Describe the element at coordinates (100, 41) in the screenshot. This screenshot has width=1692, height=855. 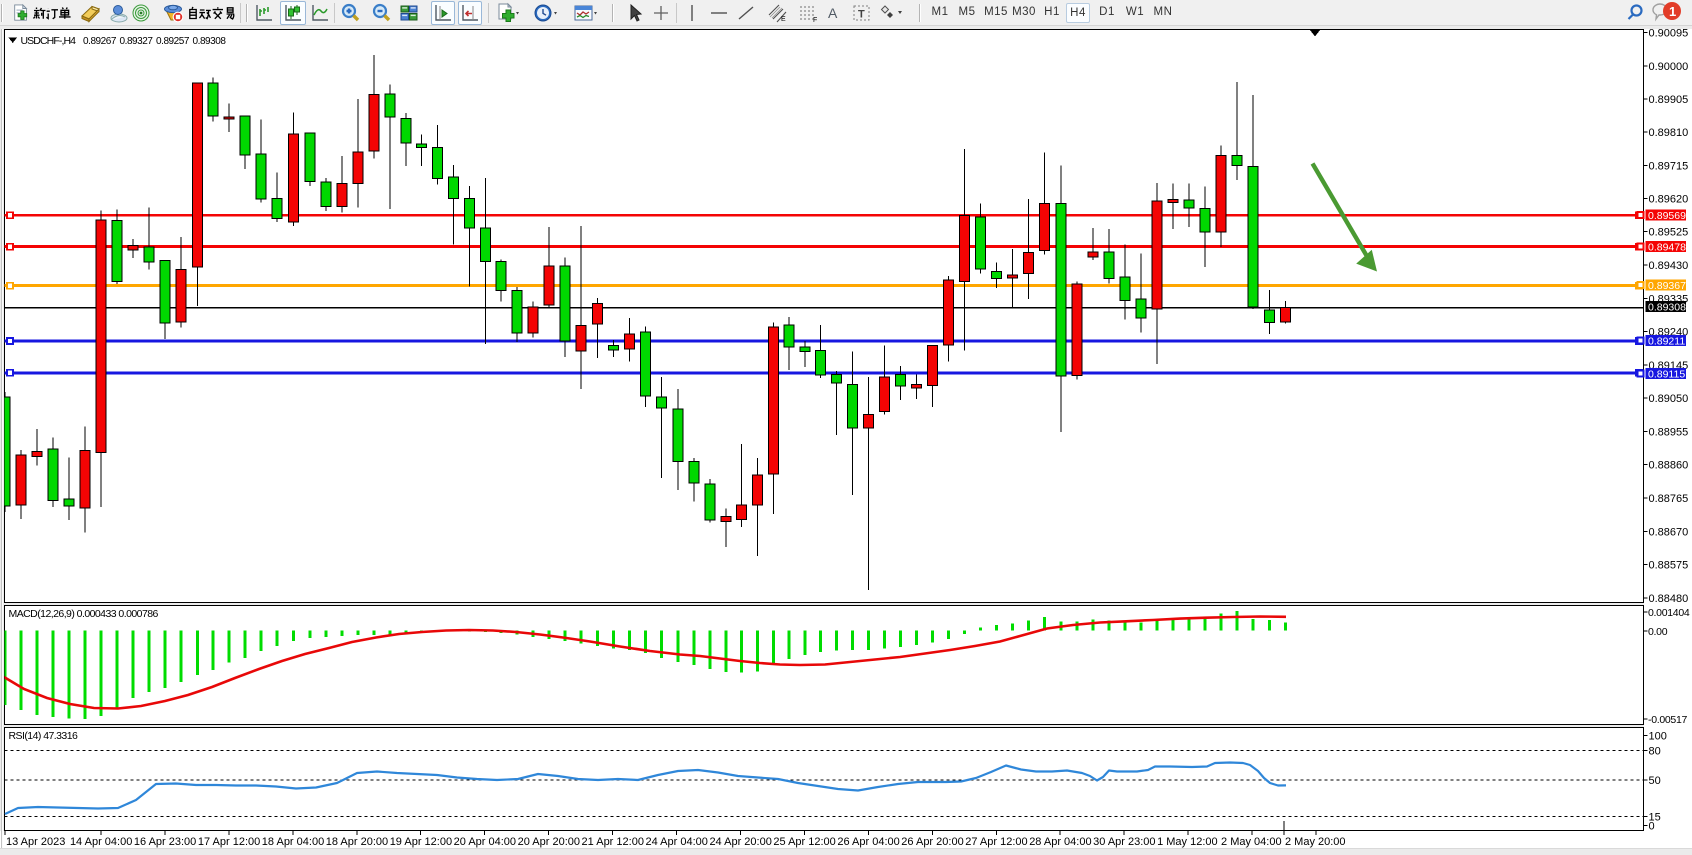
I see `svg-text: 0.89267` at that location.